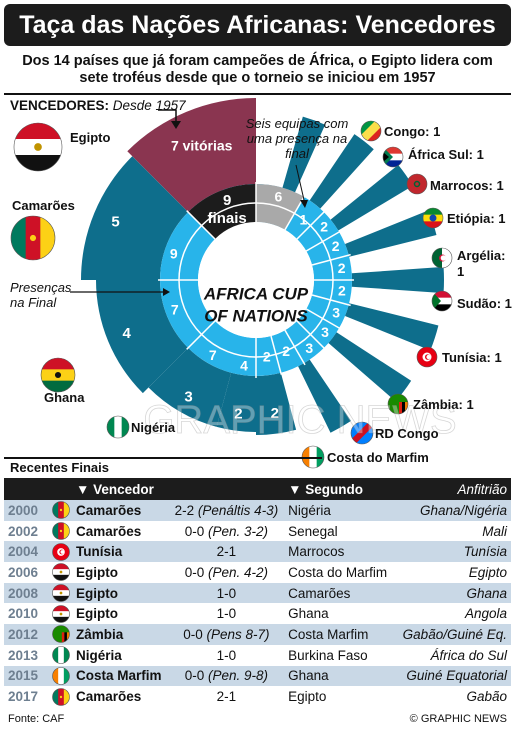 The height and width of the screenshot is (736, 515). What do you see at coordinates (336, 312) in the screenshot?
I see `ring-number: 3` at bounding box center [336, 312].